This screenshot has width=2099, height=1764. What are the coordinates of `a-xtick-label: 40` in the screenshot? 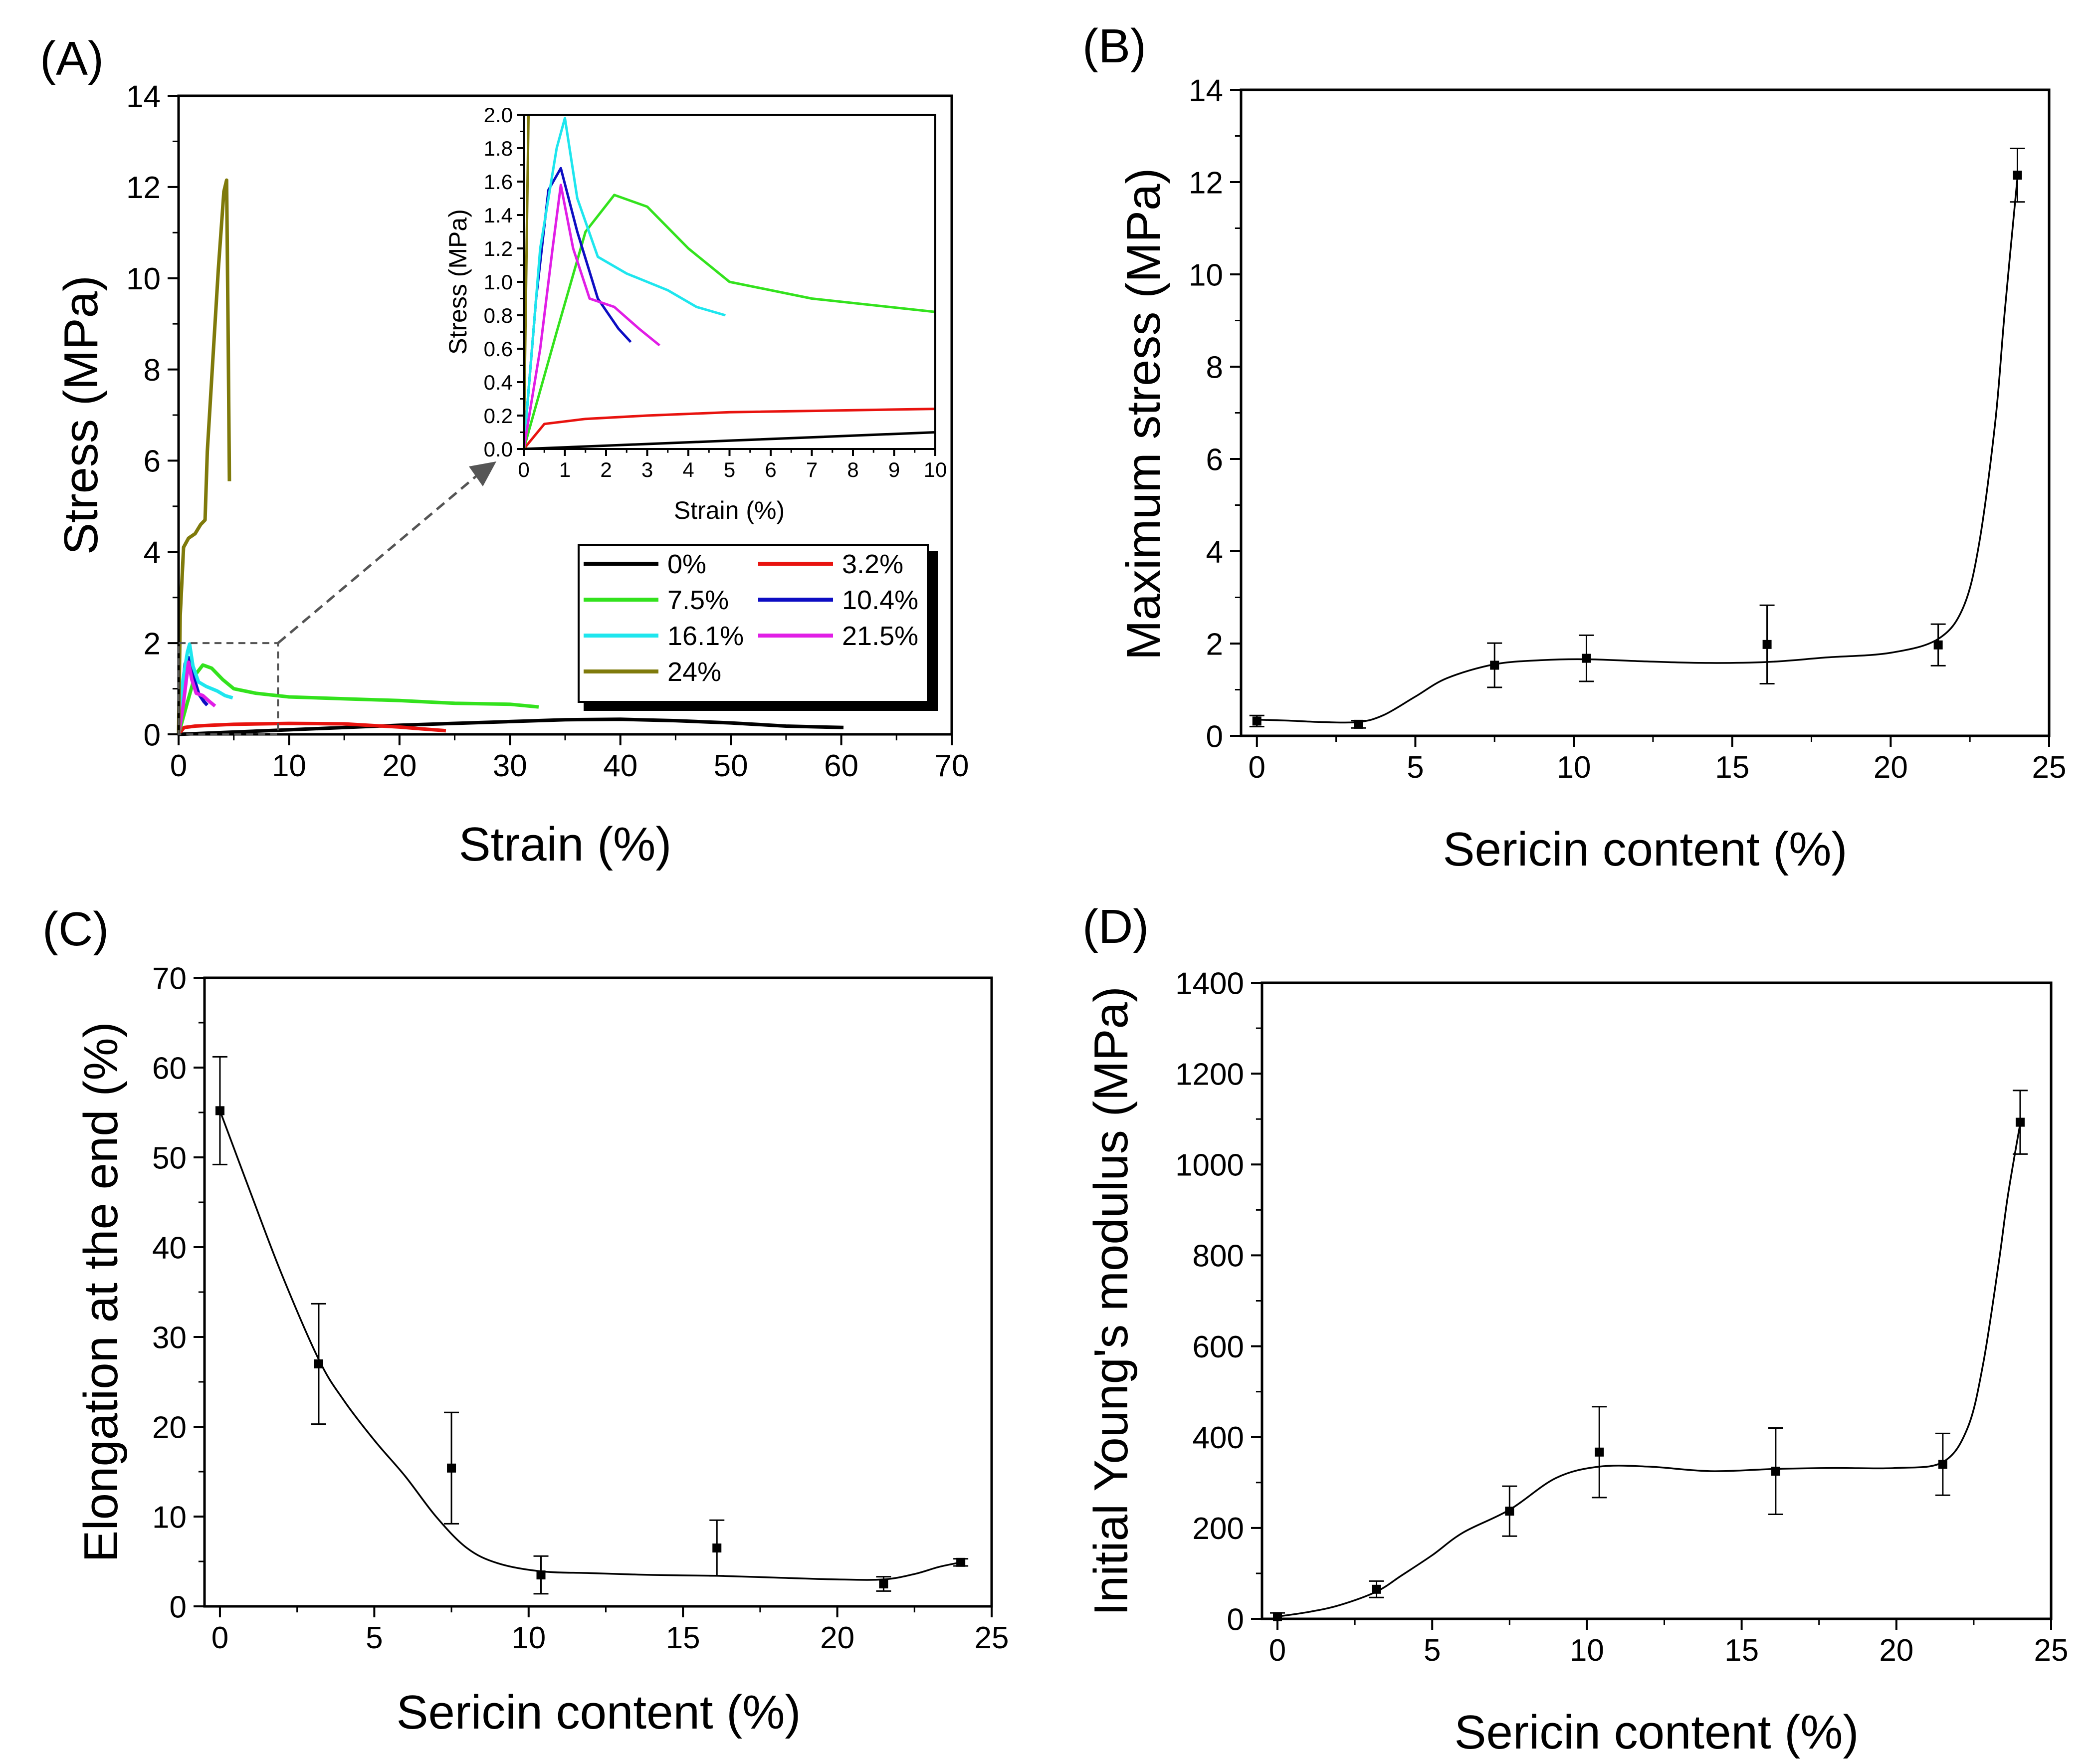 It's located at (620, 766).